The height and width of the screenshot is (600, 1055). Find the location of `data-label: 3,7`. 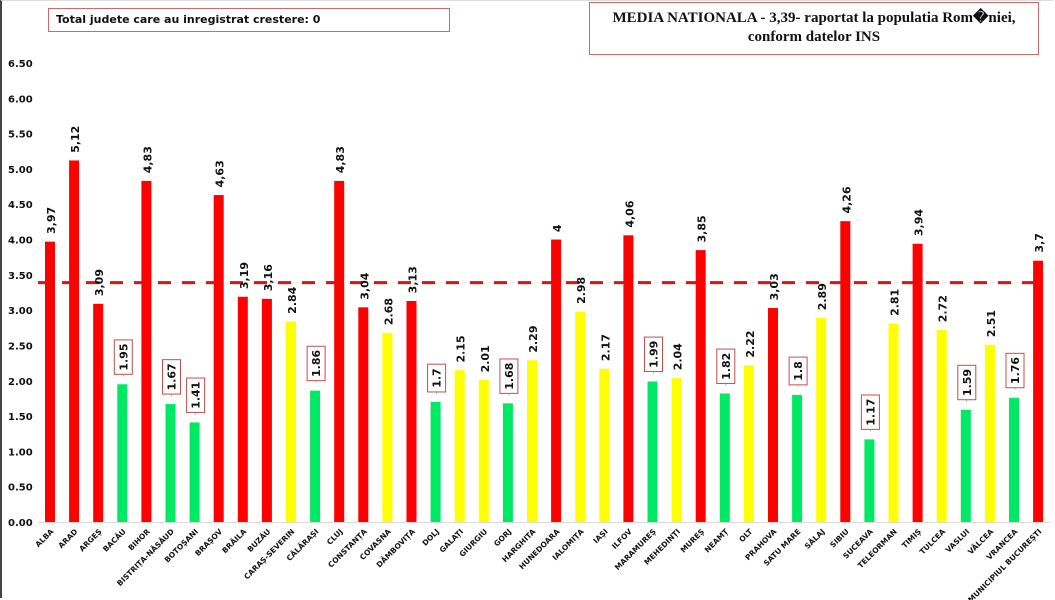

data-label: 3,7 is located at coordinates (1039, 243).